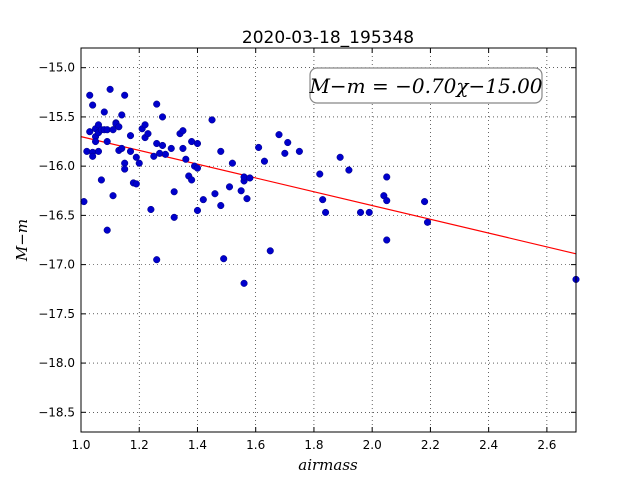 The width and height of the screenshot is (640, 480). I want to click on x-axis-label: airmass, so click(328, 465).